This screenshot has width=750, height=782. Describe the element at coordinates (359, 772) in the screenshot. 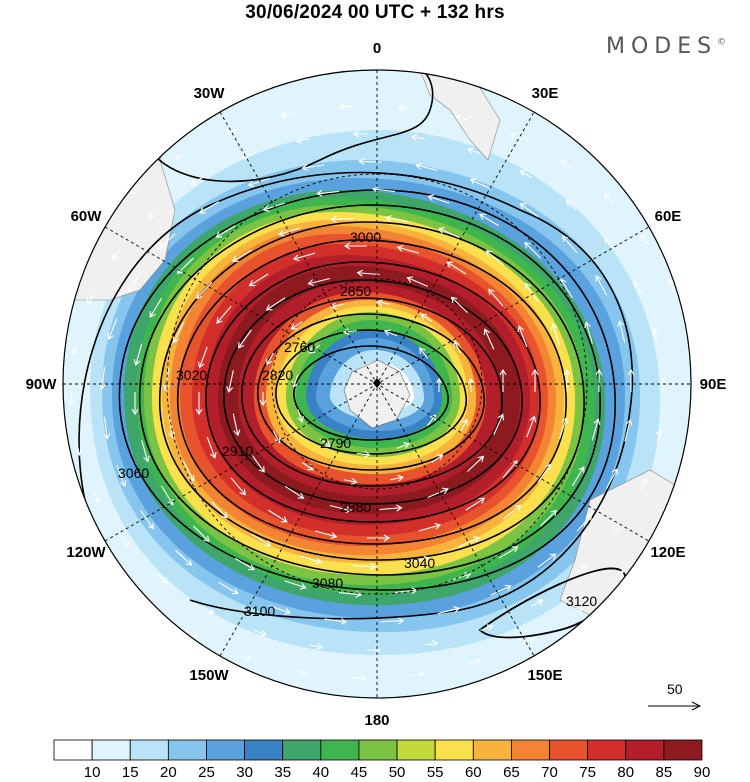

I see `colorbar-tick-label: 45` at that location.